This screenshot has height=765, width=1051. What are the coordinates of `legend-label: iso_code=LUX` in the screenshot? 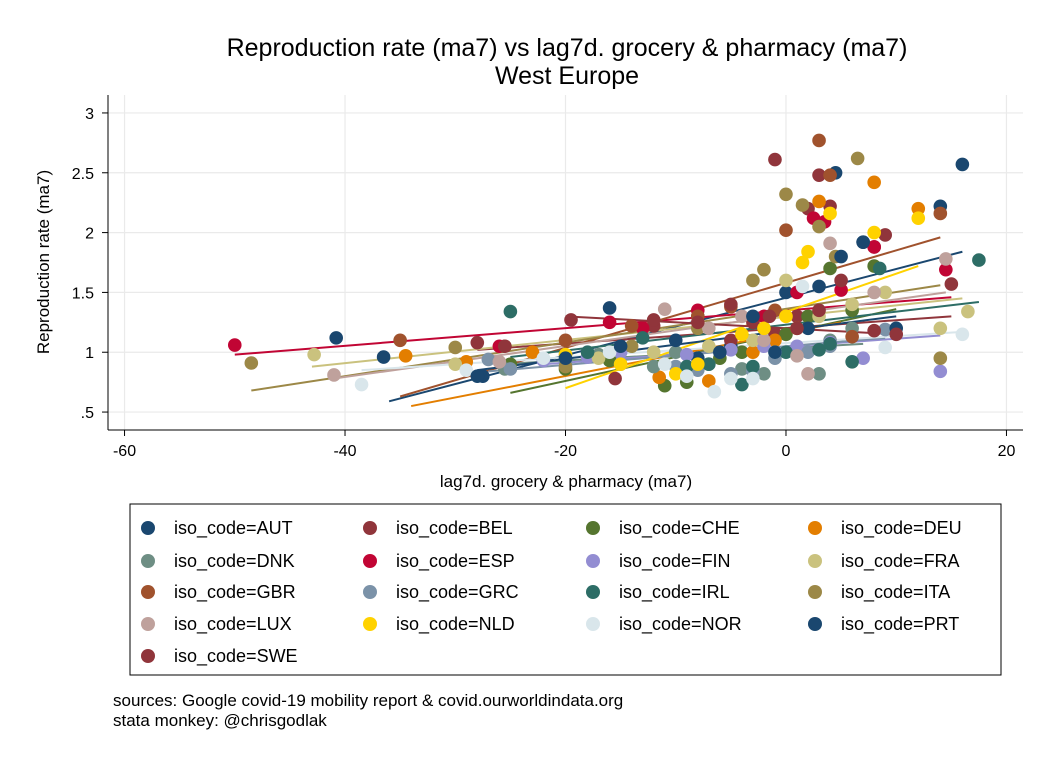 It's located at (233, 624).